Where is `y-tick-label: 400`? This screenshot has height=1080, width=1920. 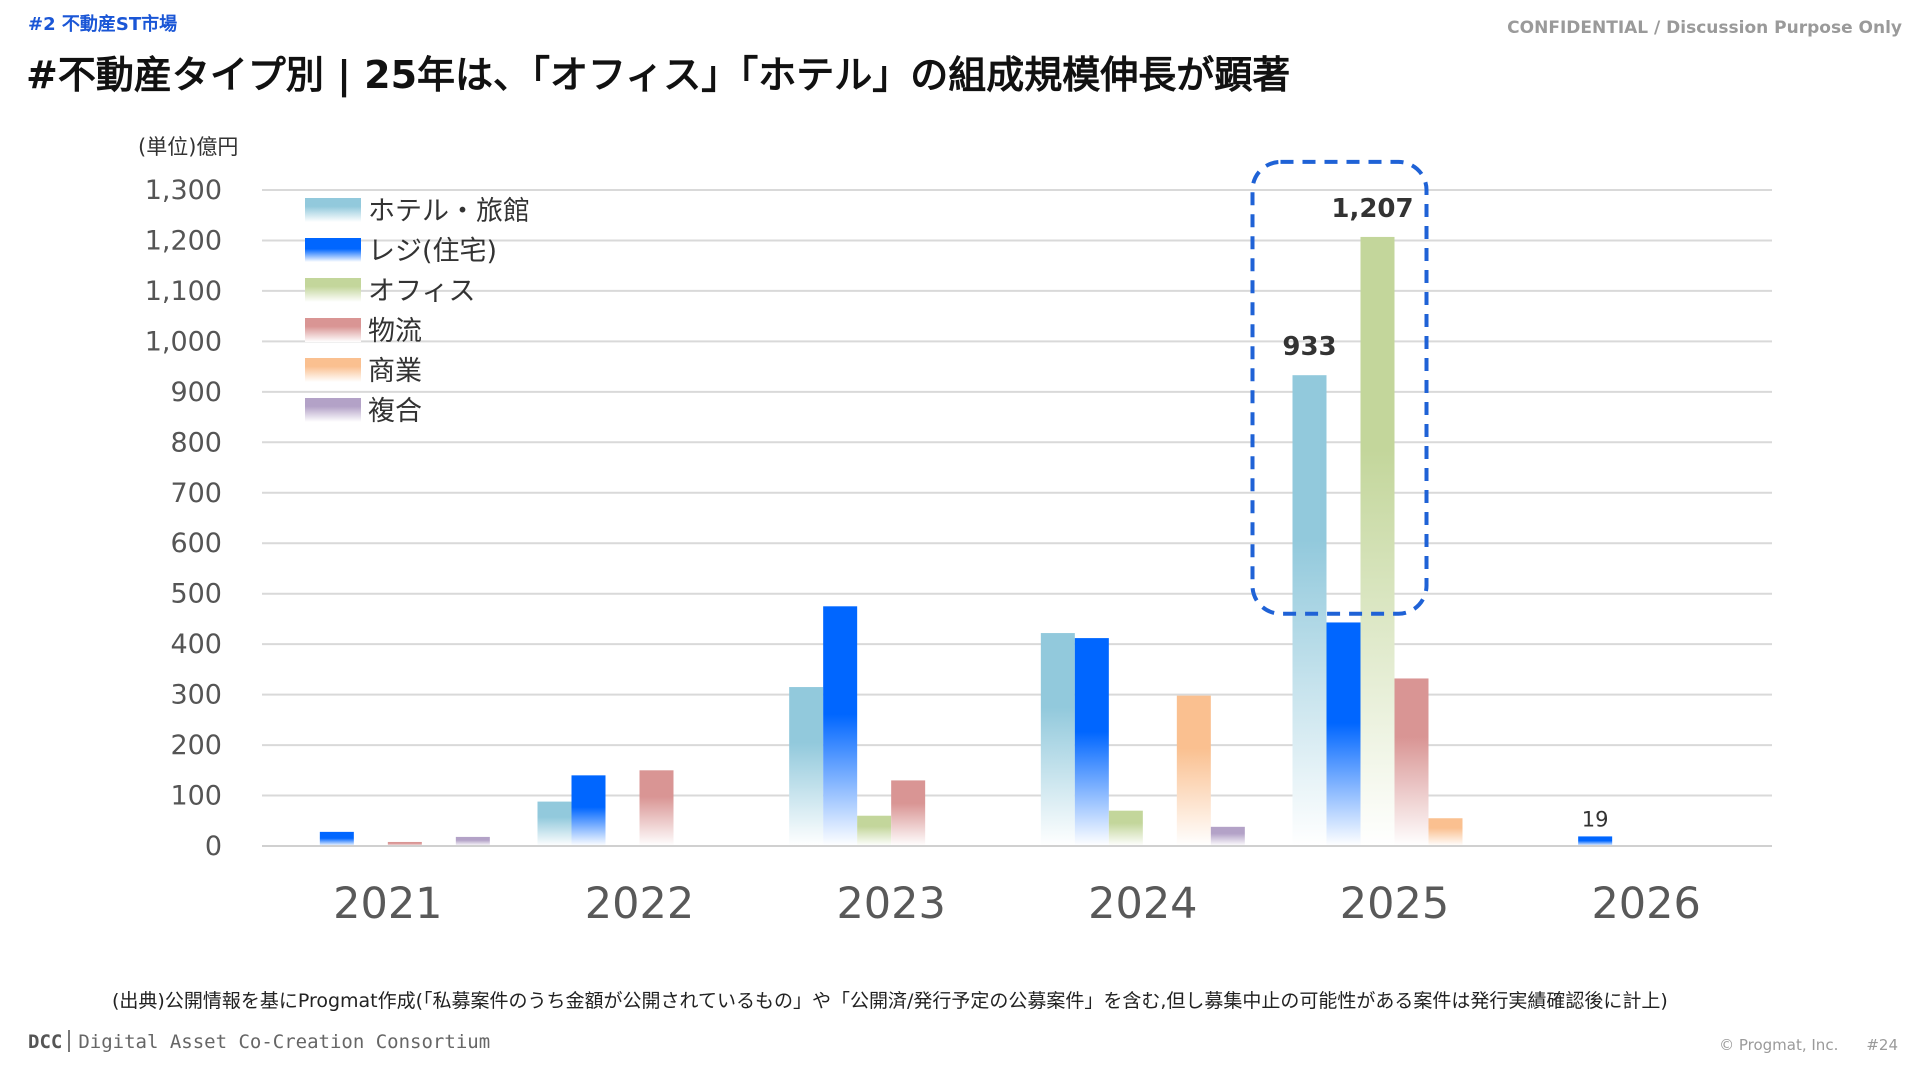 y-tick-label: 400 is located at coordinates (196, 644).